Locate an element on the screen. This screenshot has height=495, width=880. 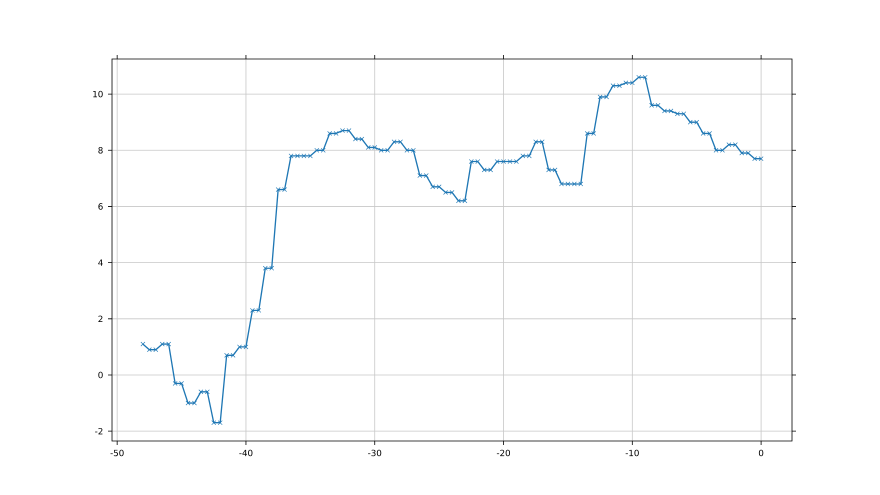
y-tick-label: 0 is located at coordinates (100, 375).